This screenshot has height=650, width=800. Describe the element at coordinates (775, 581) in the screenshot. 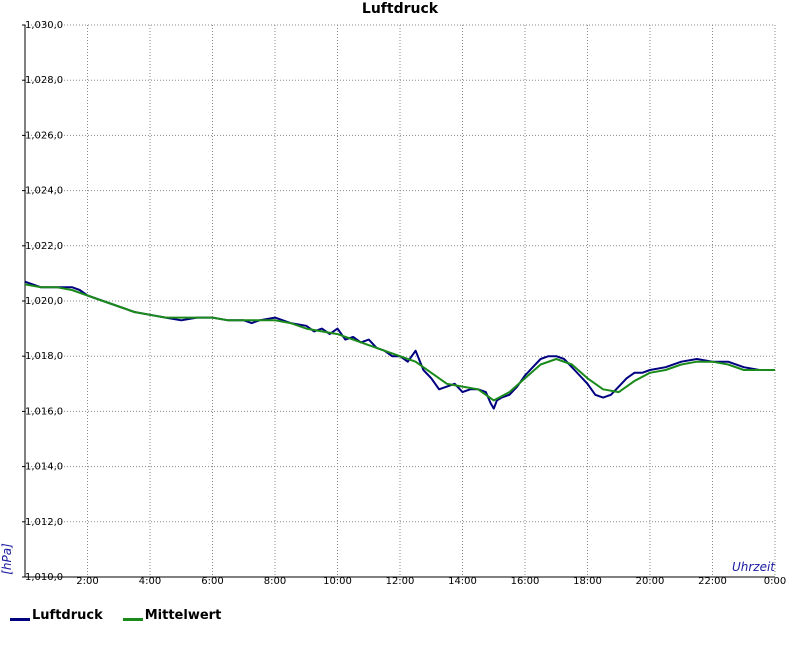

I see `x-tick-label: 0:00` at that location.